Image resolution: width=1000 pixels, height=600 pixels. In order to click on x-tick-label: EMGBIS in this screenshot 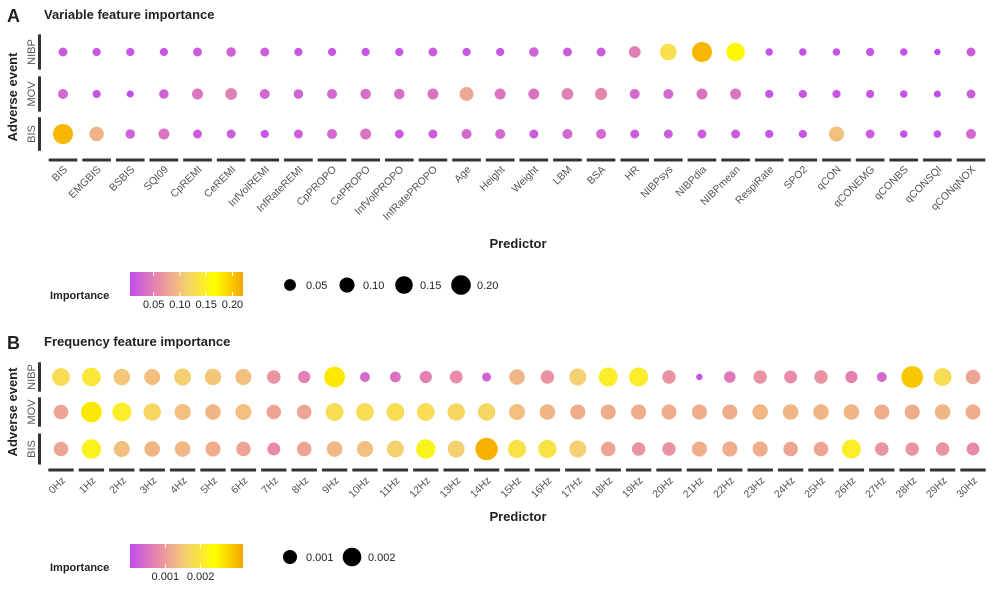, I will do `click(84, 182)`.